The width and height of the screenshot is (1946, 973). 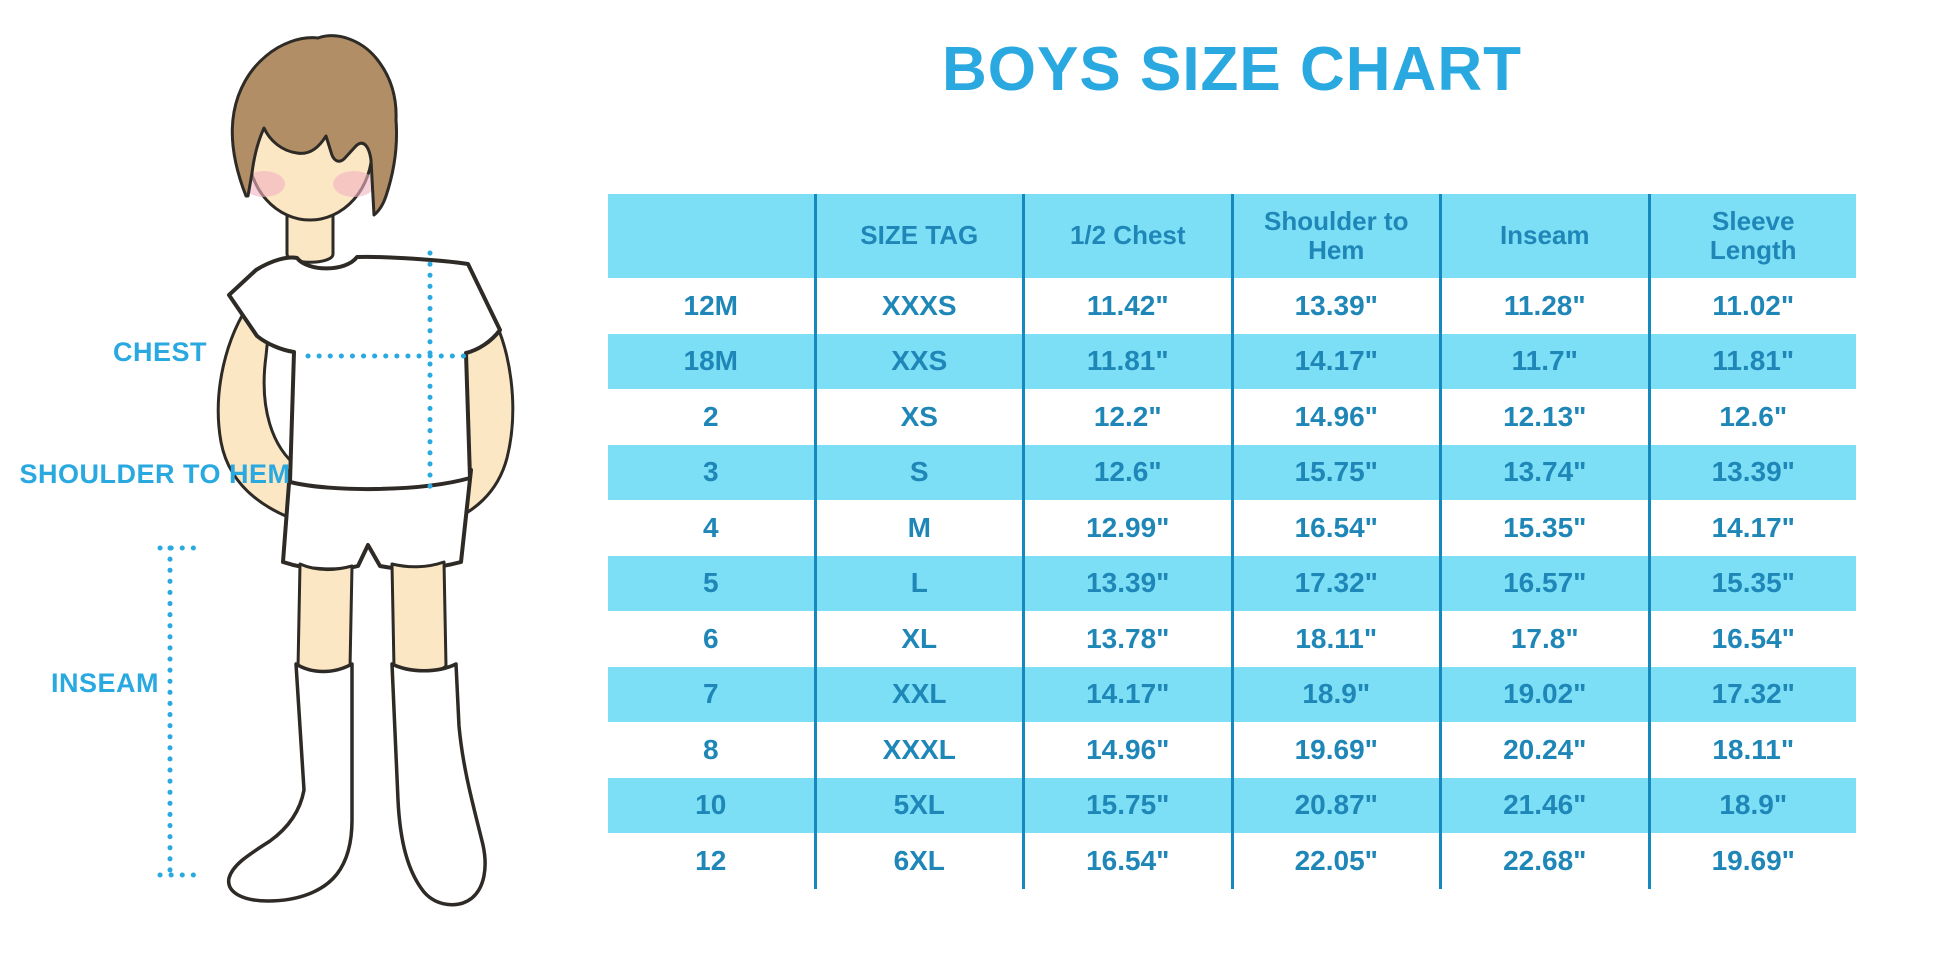 What do you see at coordinates (1335, 236) in the screenshot?
I see `header-cell-shoulder-to-hem: Shoulder to Hem` at bounding box center [1335, 236].